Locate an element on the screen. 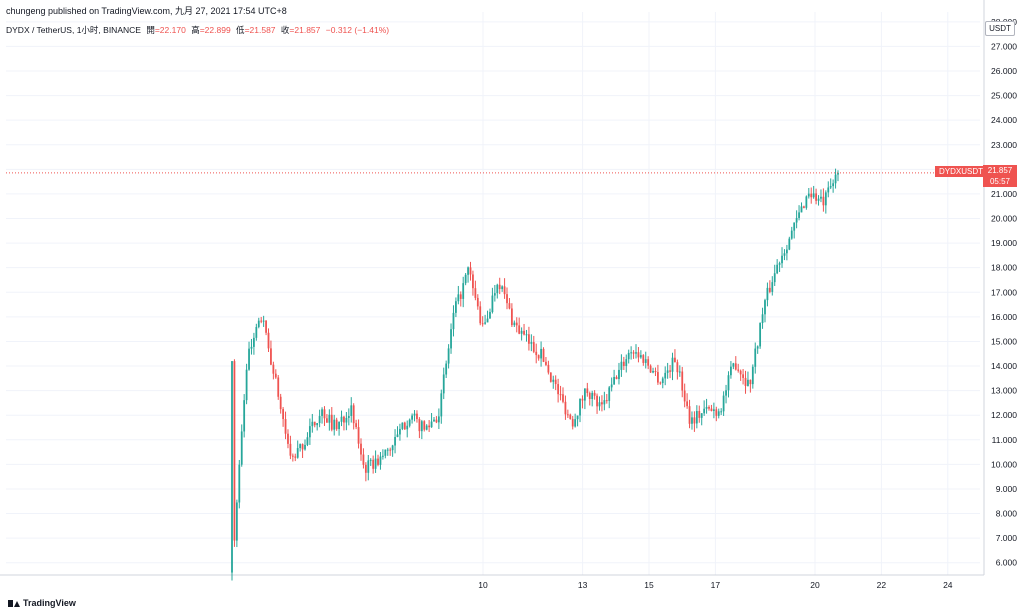 The image size is (1024, 615). x-tick-label: 15 is located at coordinates (649, 585).